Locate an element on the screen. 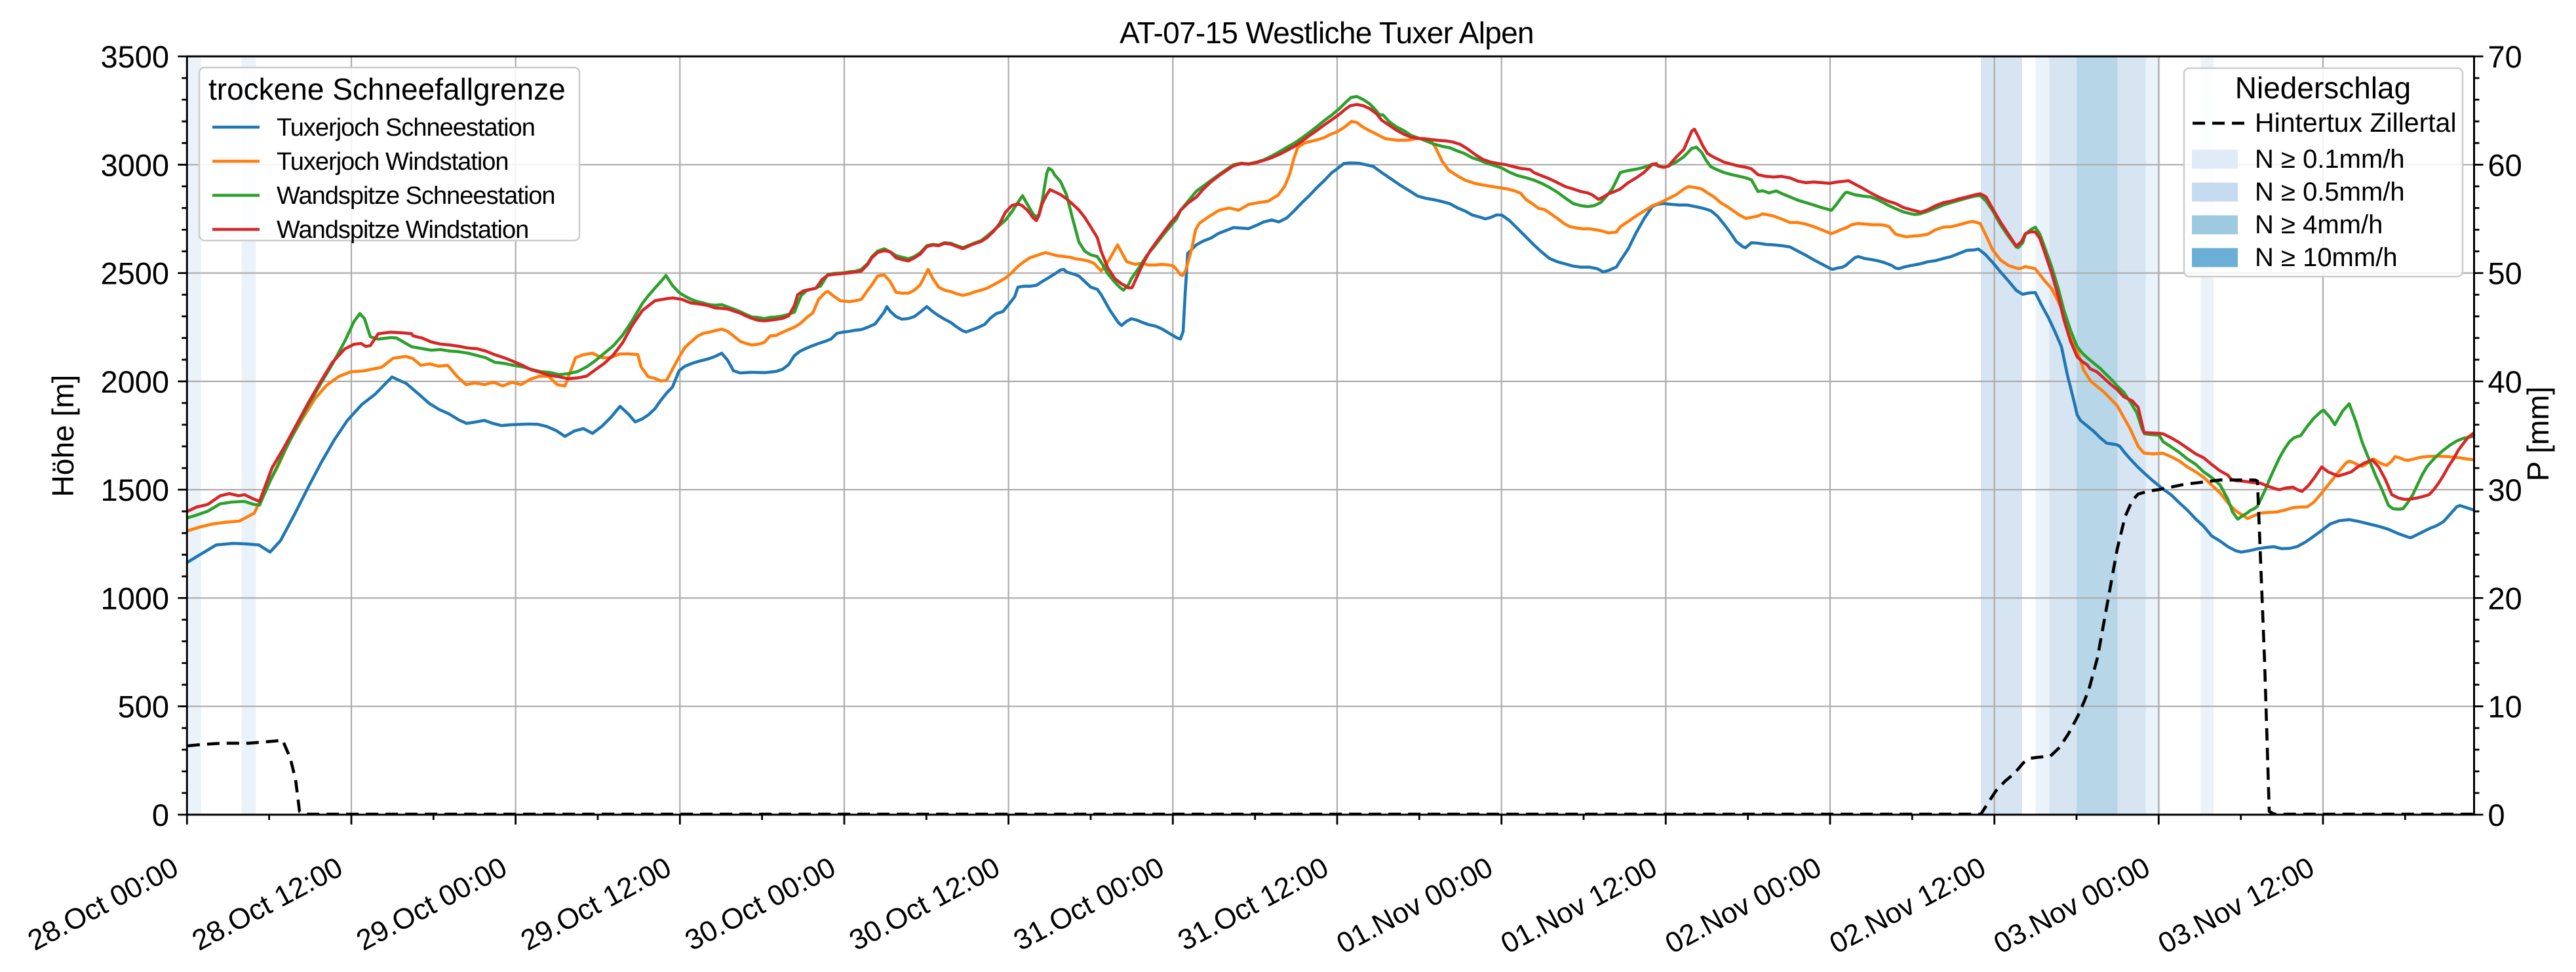 Image resolution: width=2576 pixels, height=972 pixels. svg-text: Hintertux Zillertal is located at coordinates (2356, 122).